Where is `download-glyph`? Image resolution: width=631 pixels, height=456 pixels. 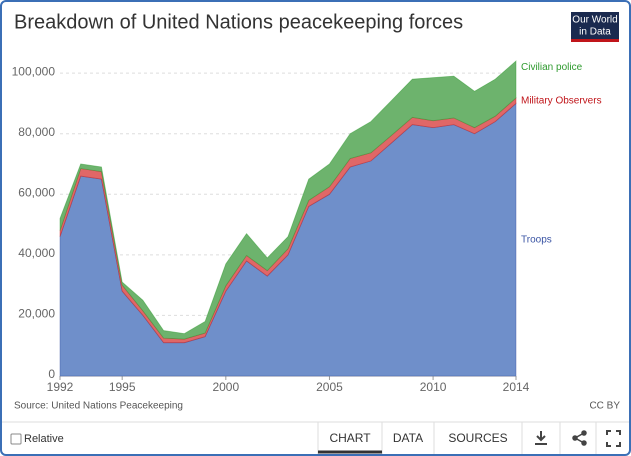 download-glyph is located at coordinates (541, 438).